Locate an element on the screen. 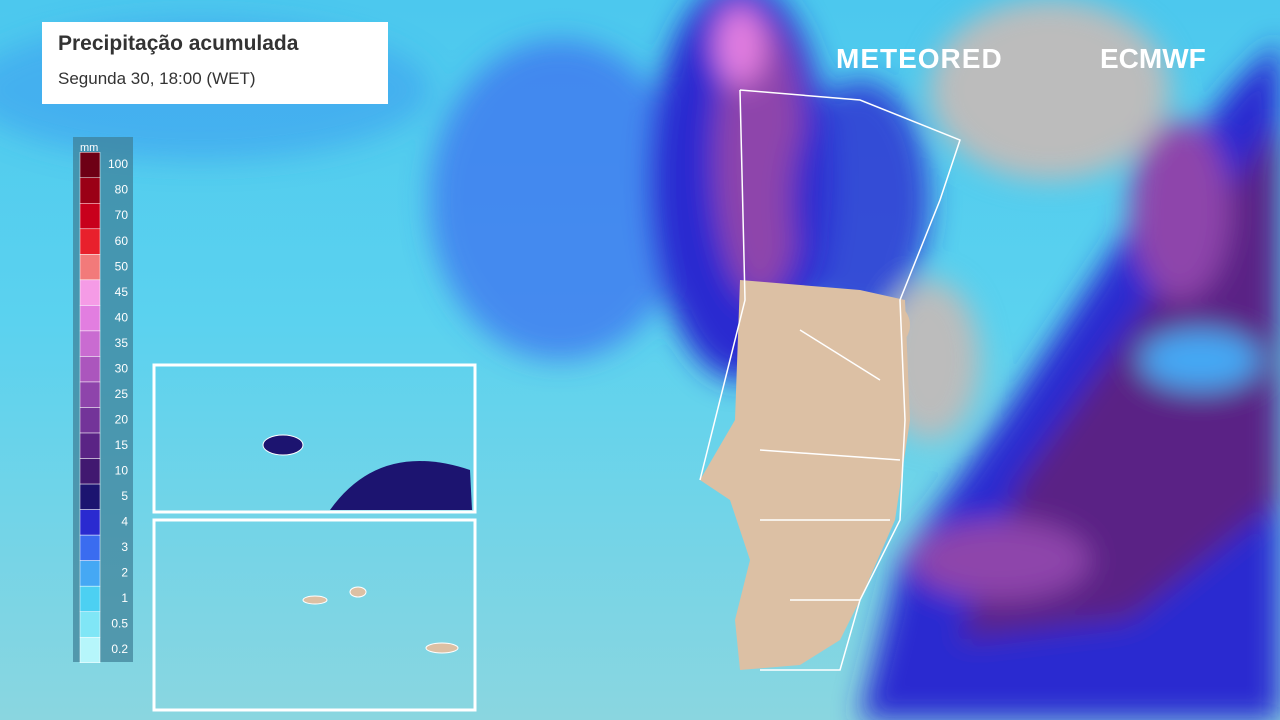  legend-label: 10 is located at coordinates (122, 470).